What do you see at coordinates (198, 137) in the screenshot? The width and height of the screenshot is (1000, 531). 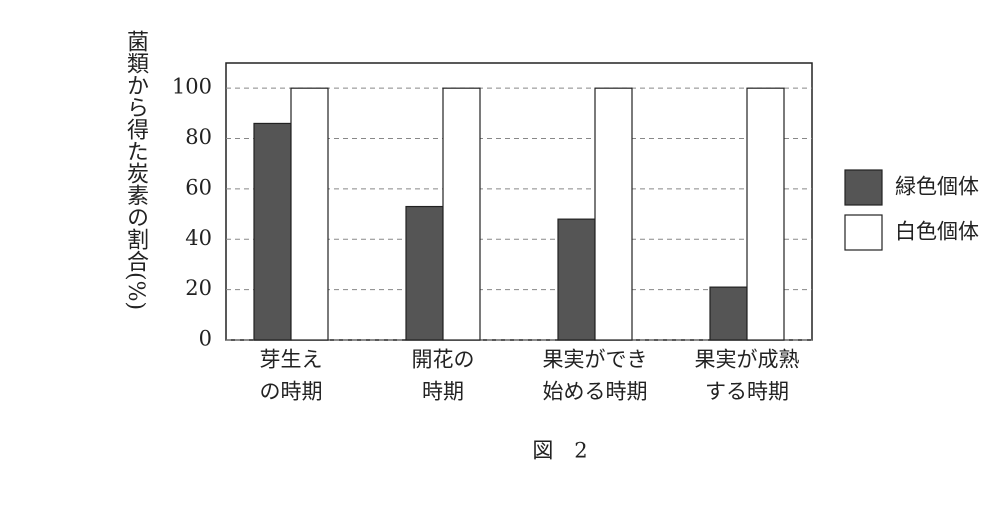 I see `y-tick-label: 80` at bounding box center [198, 137].